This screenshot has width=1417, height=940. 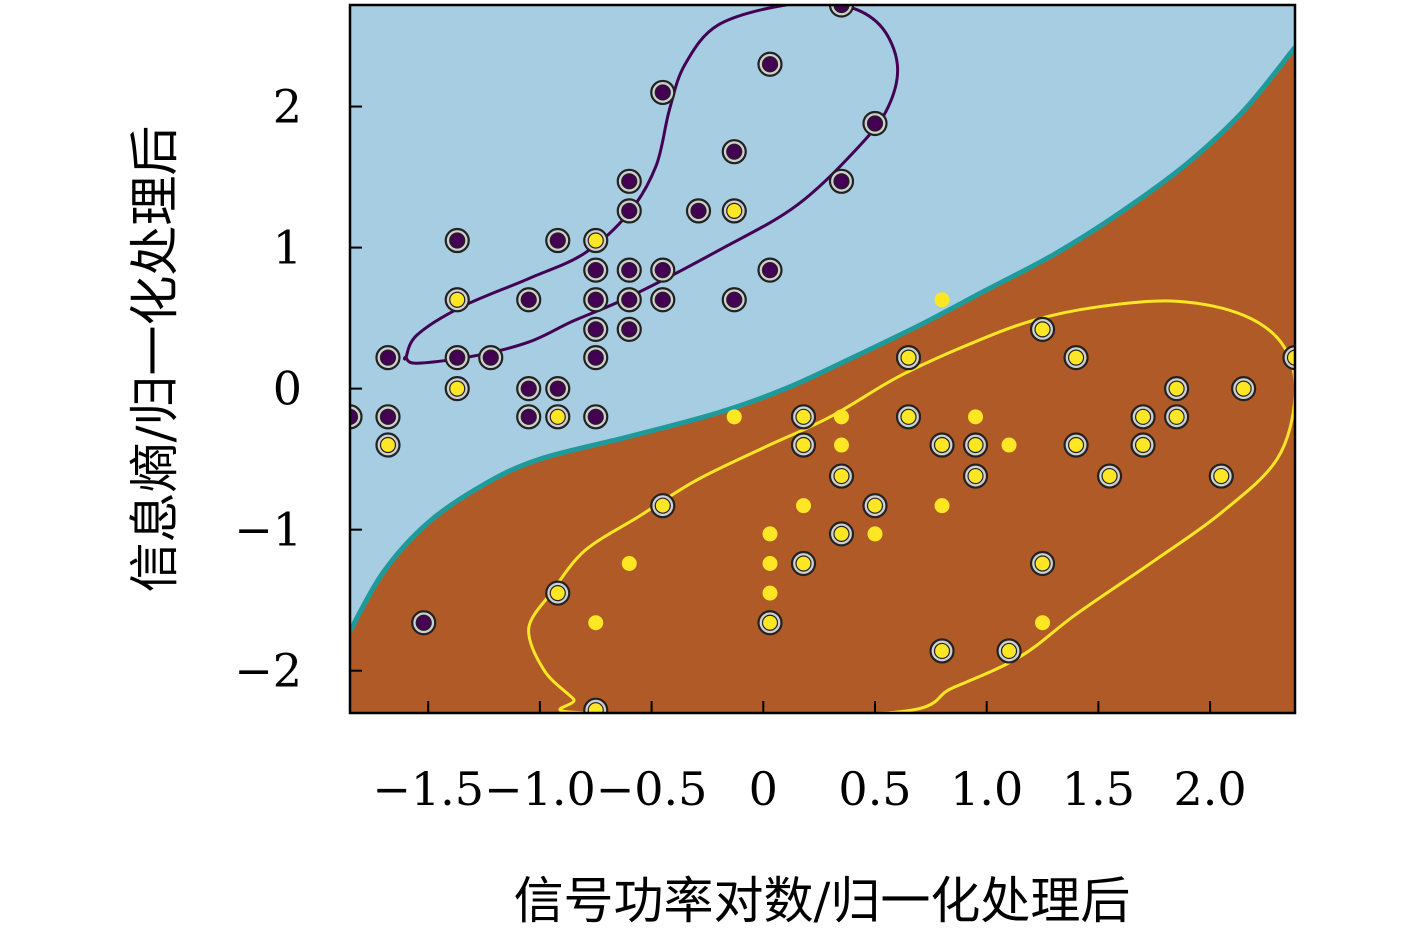 I want to click on y-axis: −2 −1 0 1 2, so click(x=298, y=389).